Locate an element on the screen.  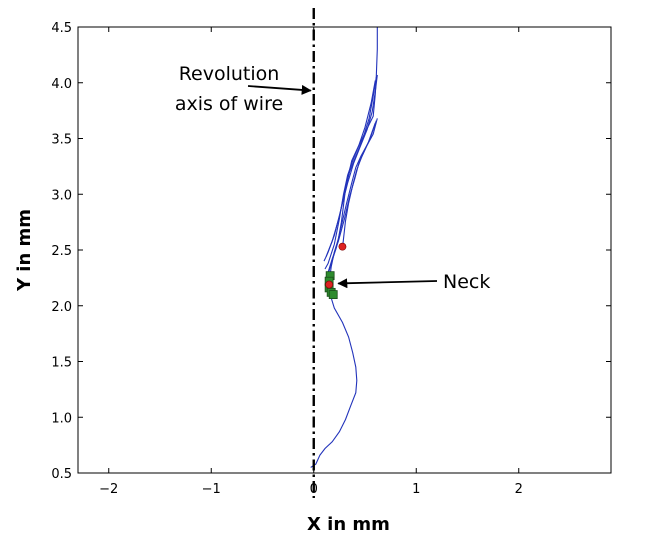
y-tick-label: 2.5 is located at coordinates (61, 251).